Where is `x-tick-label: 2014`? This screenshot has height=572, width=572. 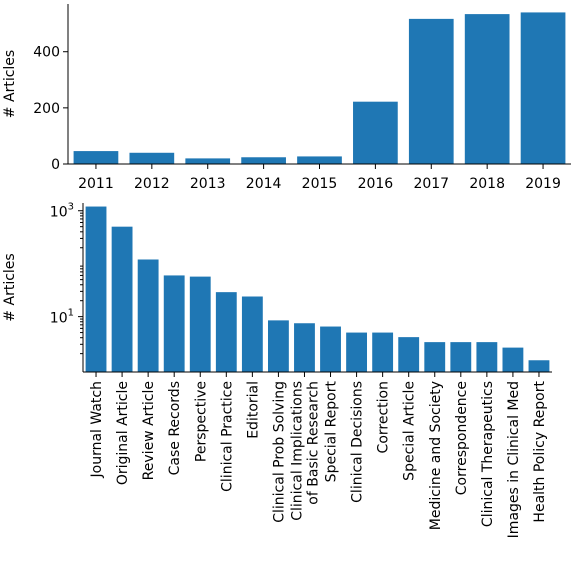 x-tick-label: 2014 is located at coordinates (264, 184).